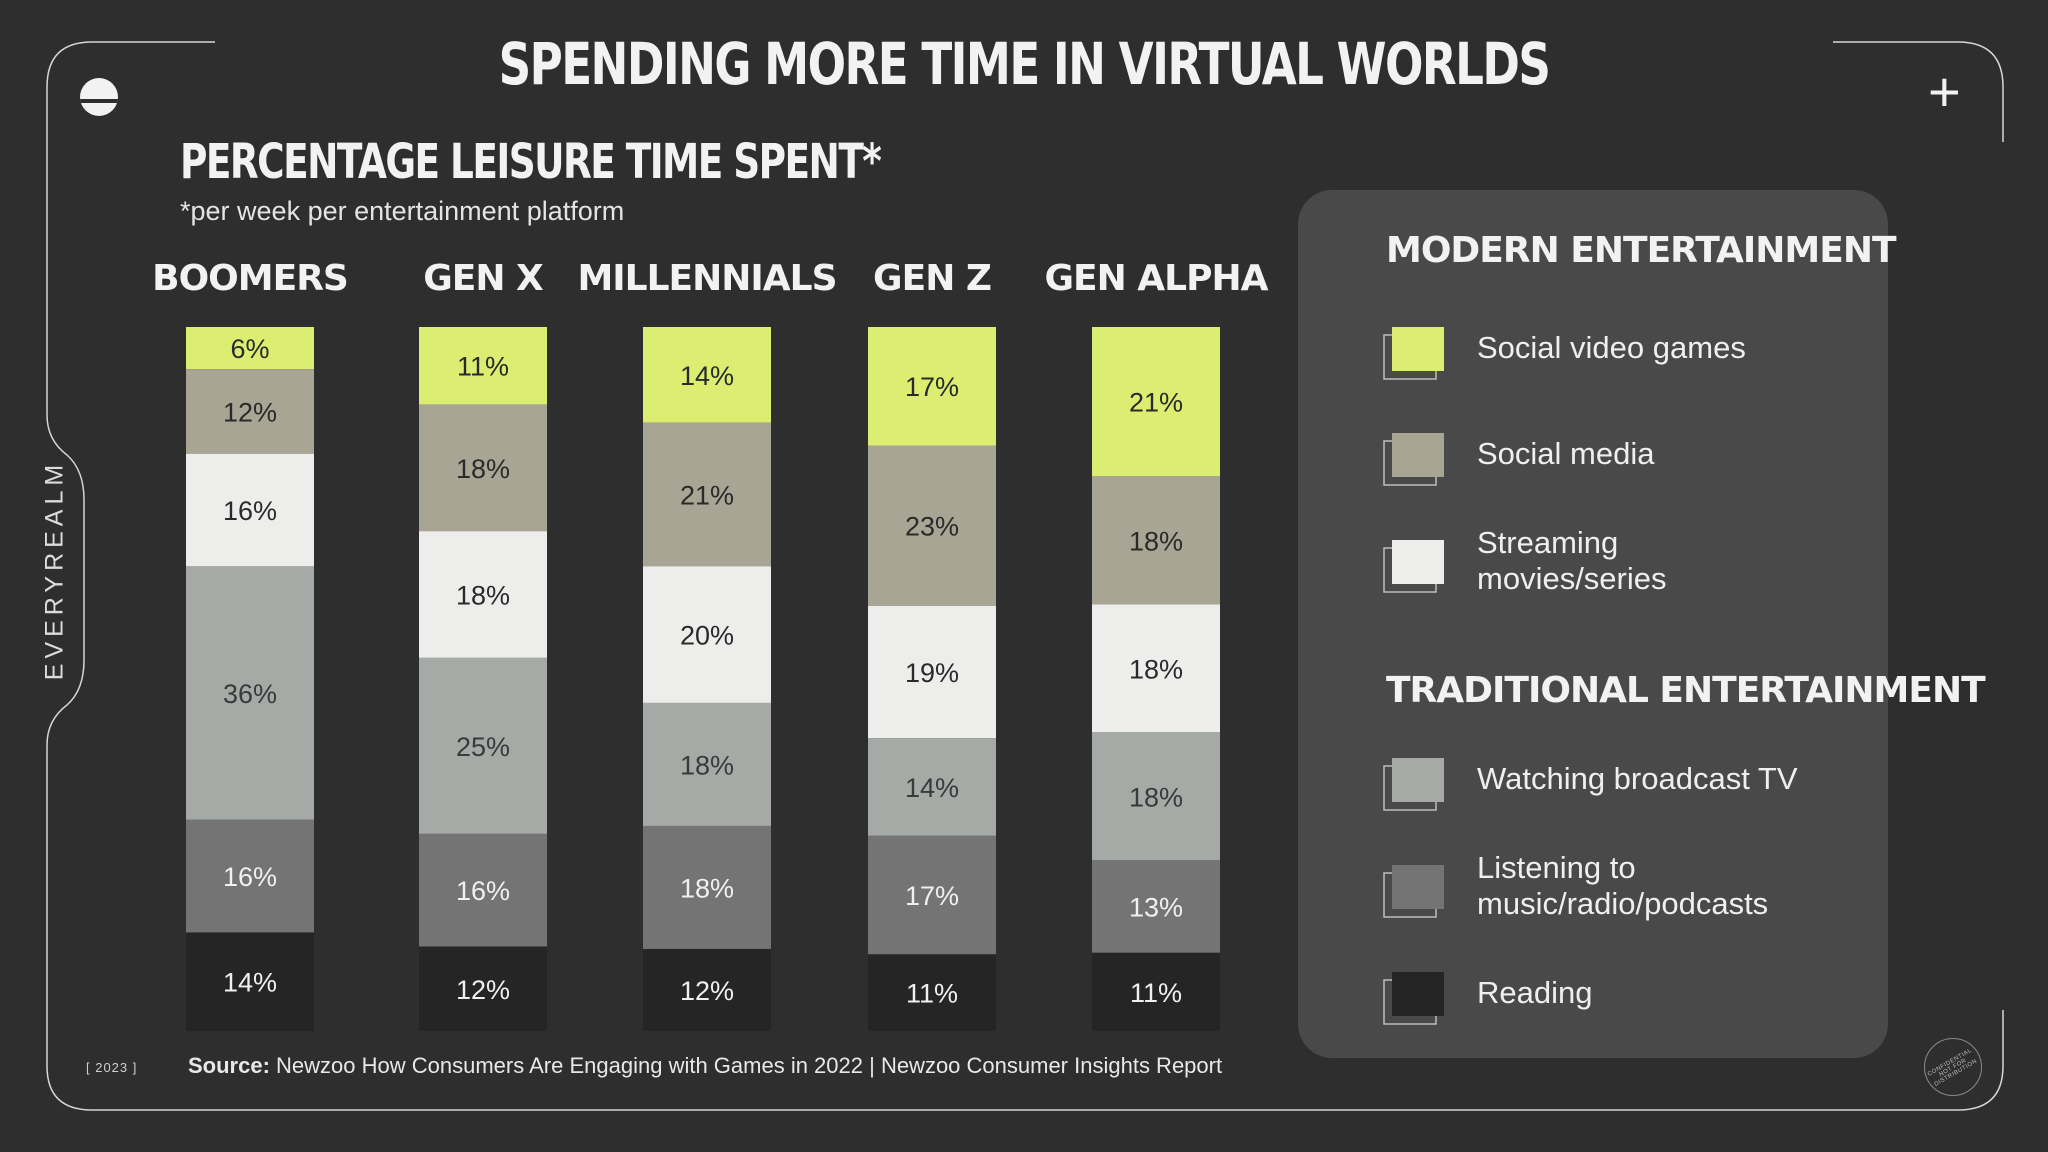  I want to click on data-label-boomers-reading: 14%, so click(250, 983).